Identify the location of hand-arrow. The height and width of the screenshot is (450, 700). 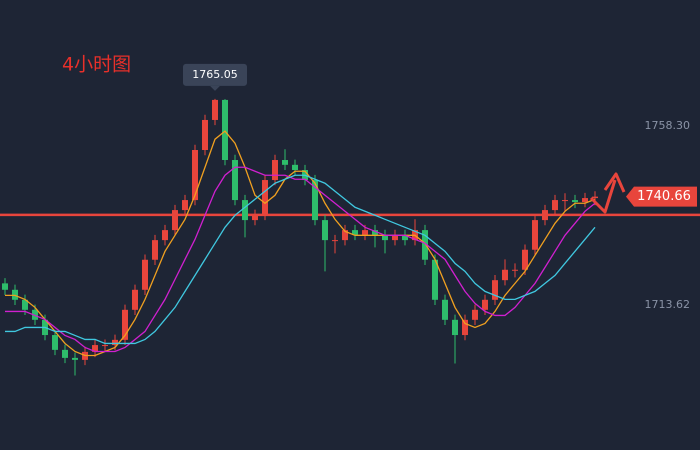
(603, 196).